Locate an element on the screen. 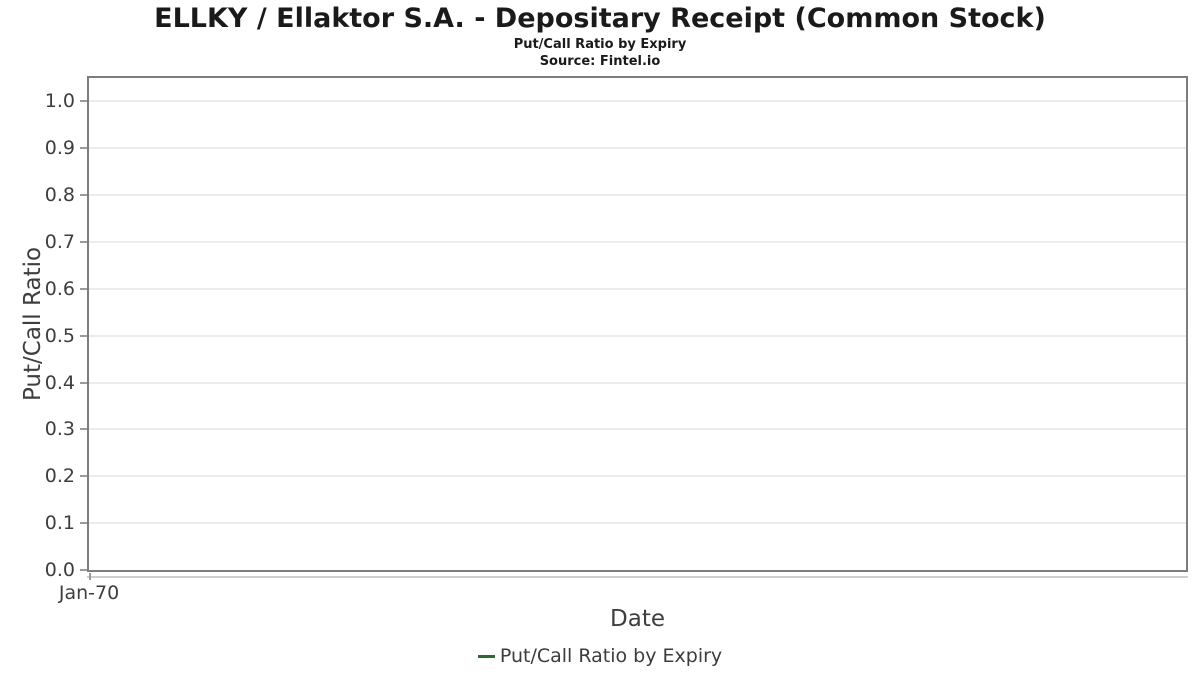  y-tick-label: 0.4 is located at coordinates (59, 382).